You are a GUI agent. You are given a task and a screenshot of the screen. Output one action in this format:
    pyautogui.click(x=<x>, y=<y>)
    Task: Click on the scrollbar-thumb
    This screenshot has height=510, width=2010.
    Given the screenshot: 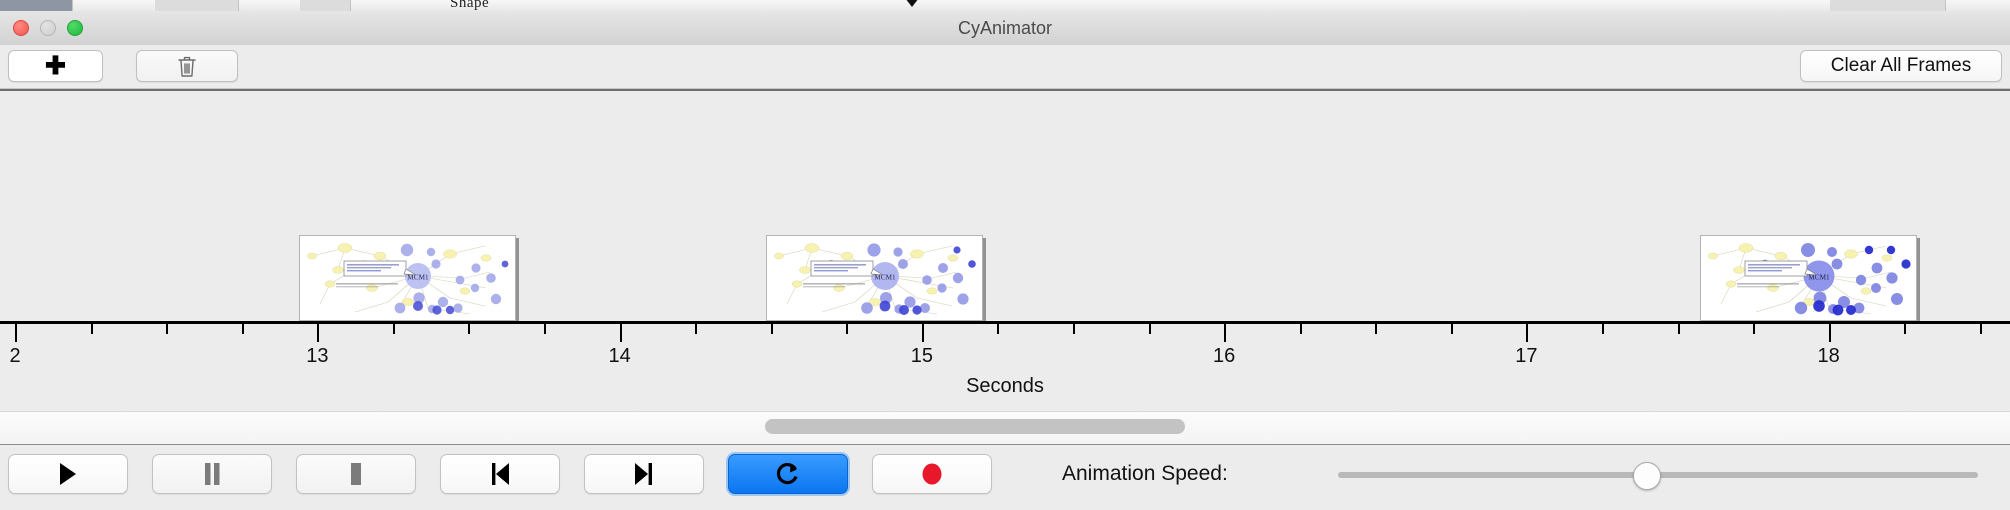 What is the action you would take?
    pyautogui.click(x=975, y=426)
    